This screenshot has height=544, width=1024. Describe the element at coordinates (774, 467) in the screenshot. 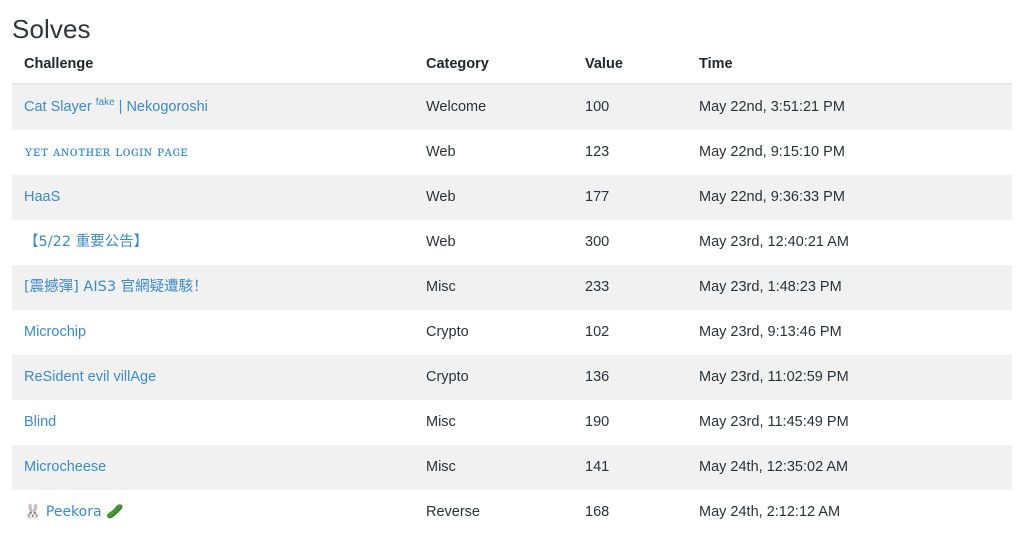

I see `cell-time: May 24th, 12:35:02 AM` at that location.